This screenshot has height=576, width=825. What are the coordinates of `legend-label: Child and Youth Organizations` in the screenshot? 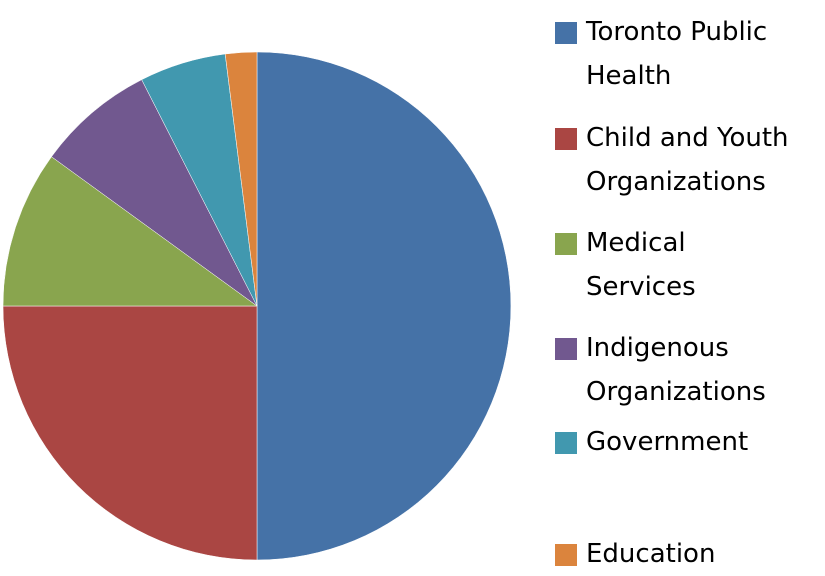 It's located at (687, 160).